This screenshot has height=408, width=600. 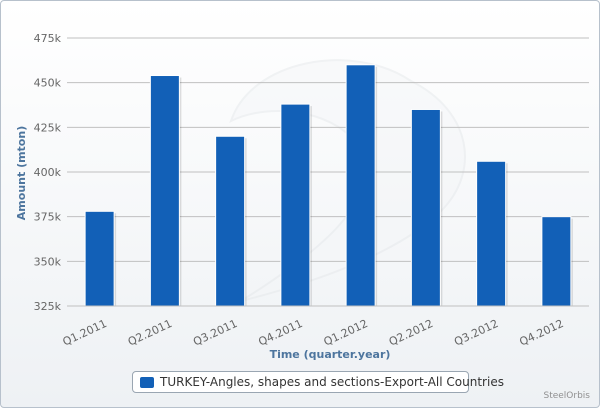 What do you see at coordinates (48, 127) in the screenshot?
I see `y-tick-label: 425k` at bounding box center [48, 127].